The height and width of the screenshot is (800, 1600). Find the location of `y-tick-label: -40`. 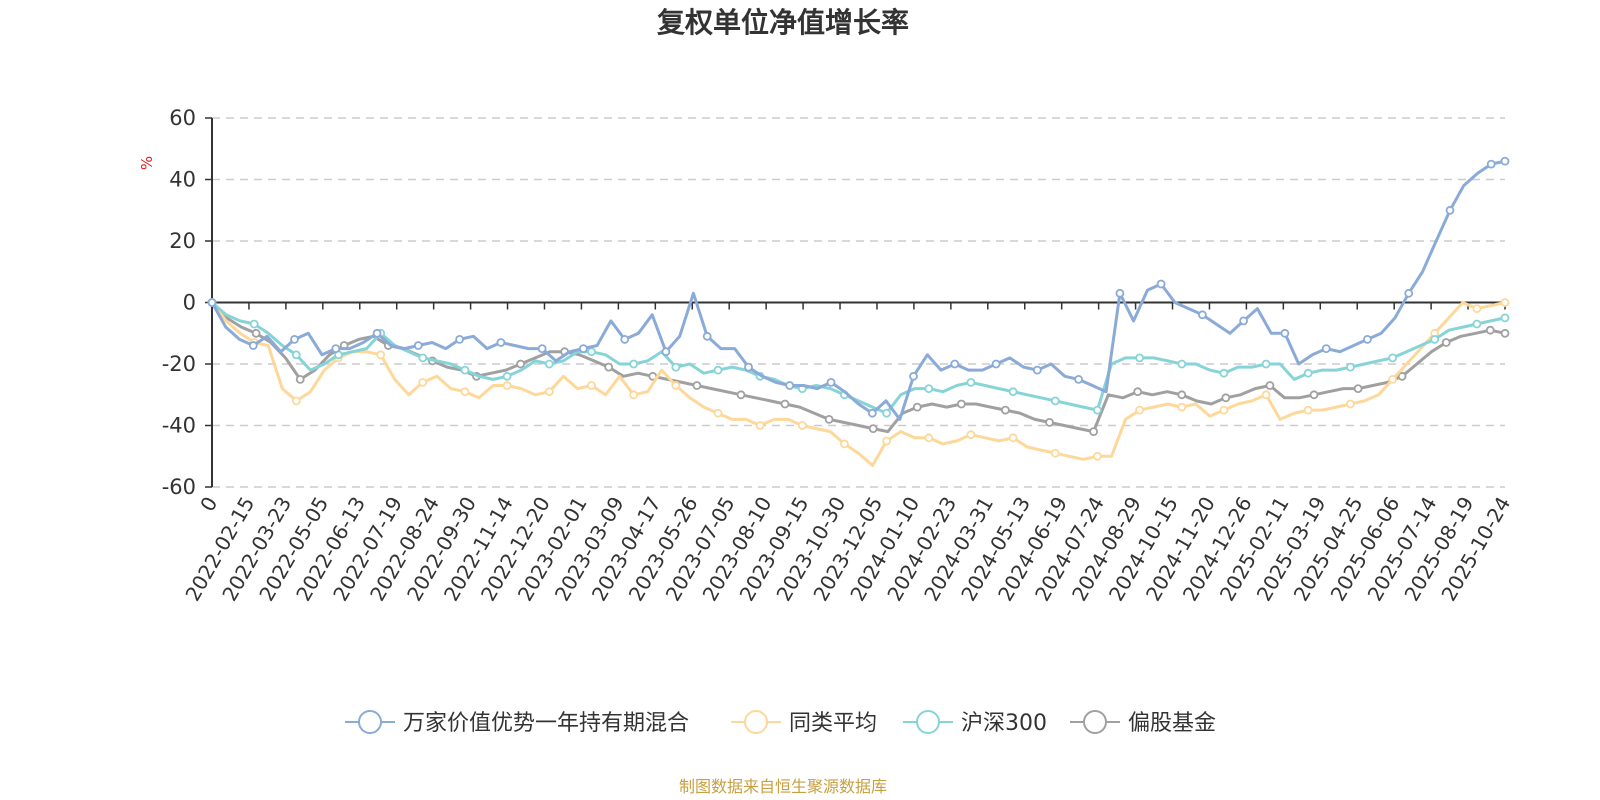

y-tick-label: -40 is located at coordinates (179, 426).